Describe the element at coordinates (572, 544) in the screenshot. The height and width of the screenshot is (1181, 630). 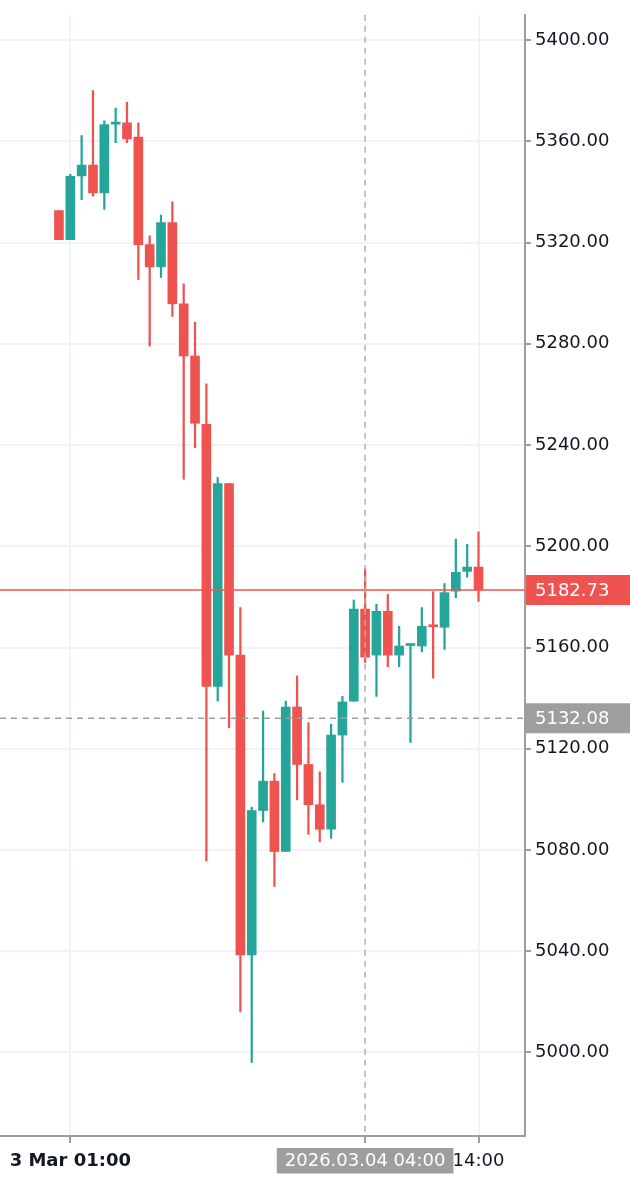
I see `y-tick-label: 5200.00` at that location.